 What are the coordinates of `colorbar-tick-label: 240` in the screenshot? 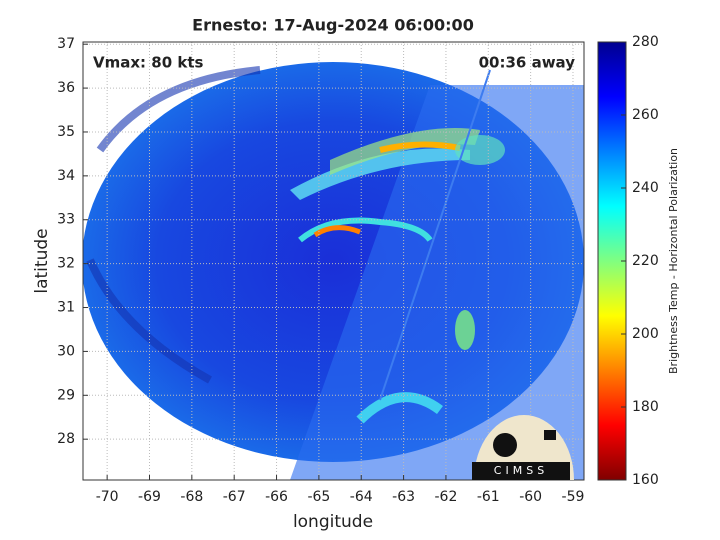 It's located at (645, 188).